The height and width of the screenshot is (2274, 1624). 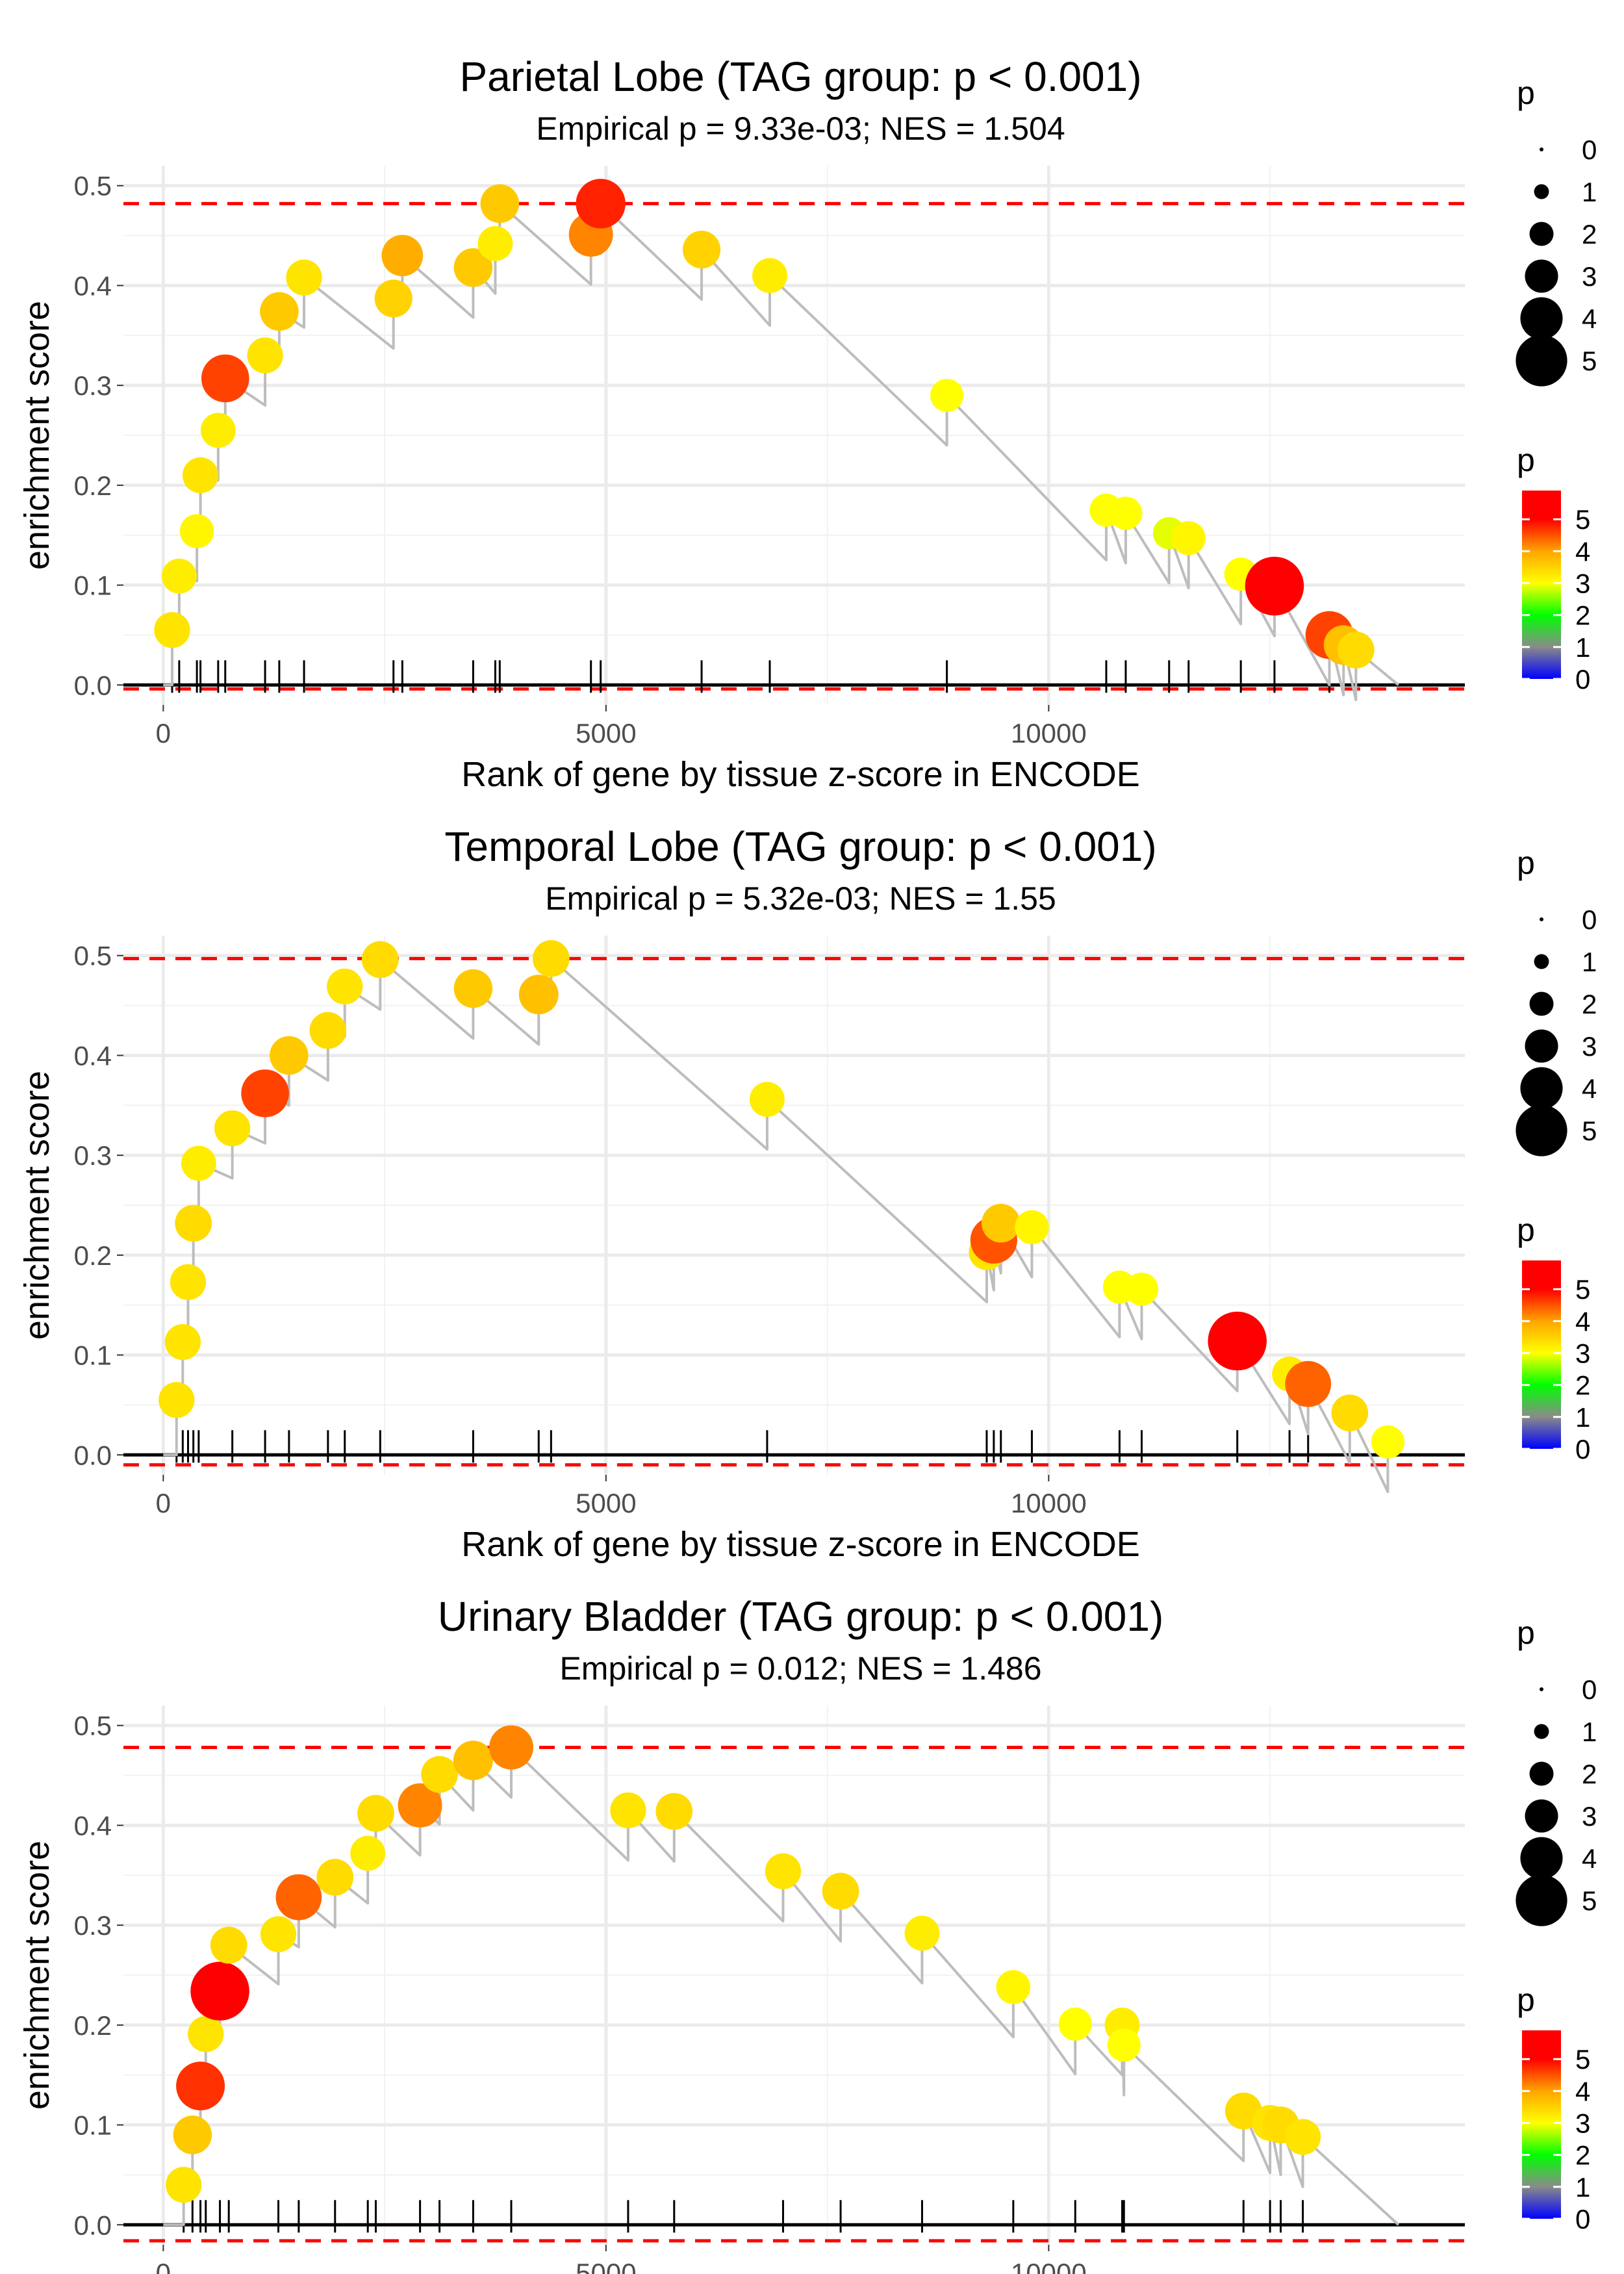 What do you see at coordinates (1589, 234) in the screenshot?
I see `size-legend-label: 2` at bounding box center [1589, 234].